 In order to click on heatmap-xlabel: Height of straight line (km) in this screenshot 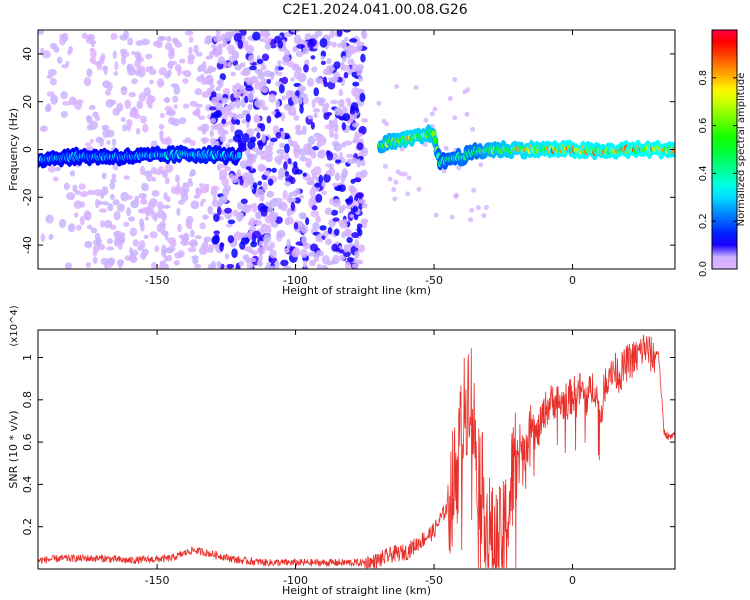, I will do `click(356, 290)`.